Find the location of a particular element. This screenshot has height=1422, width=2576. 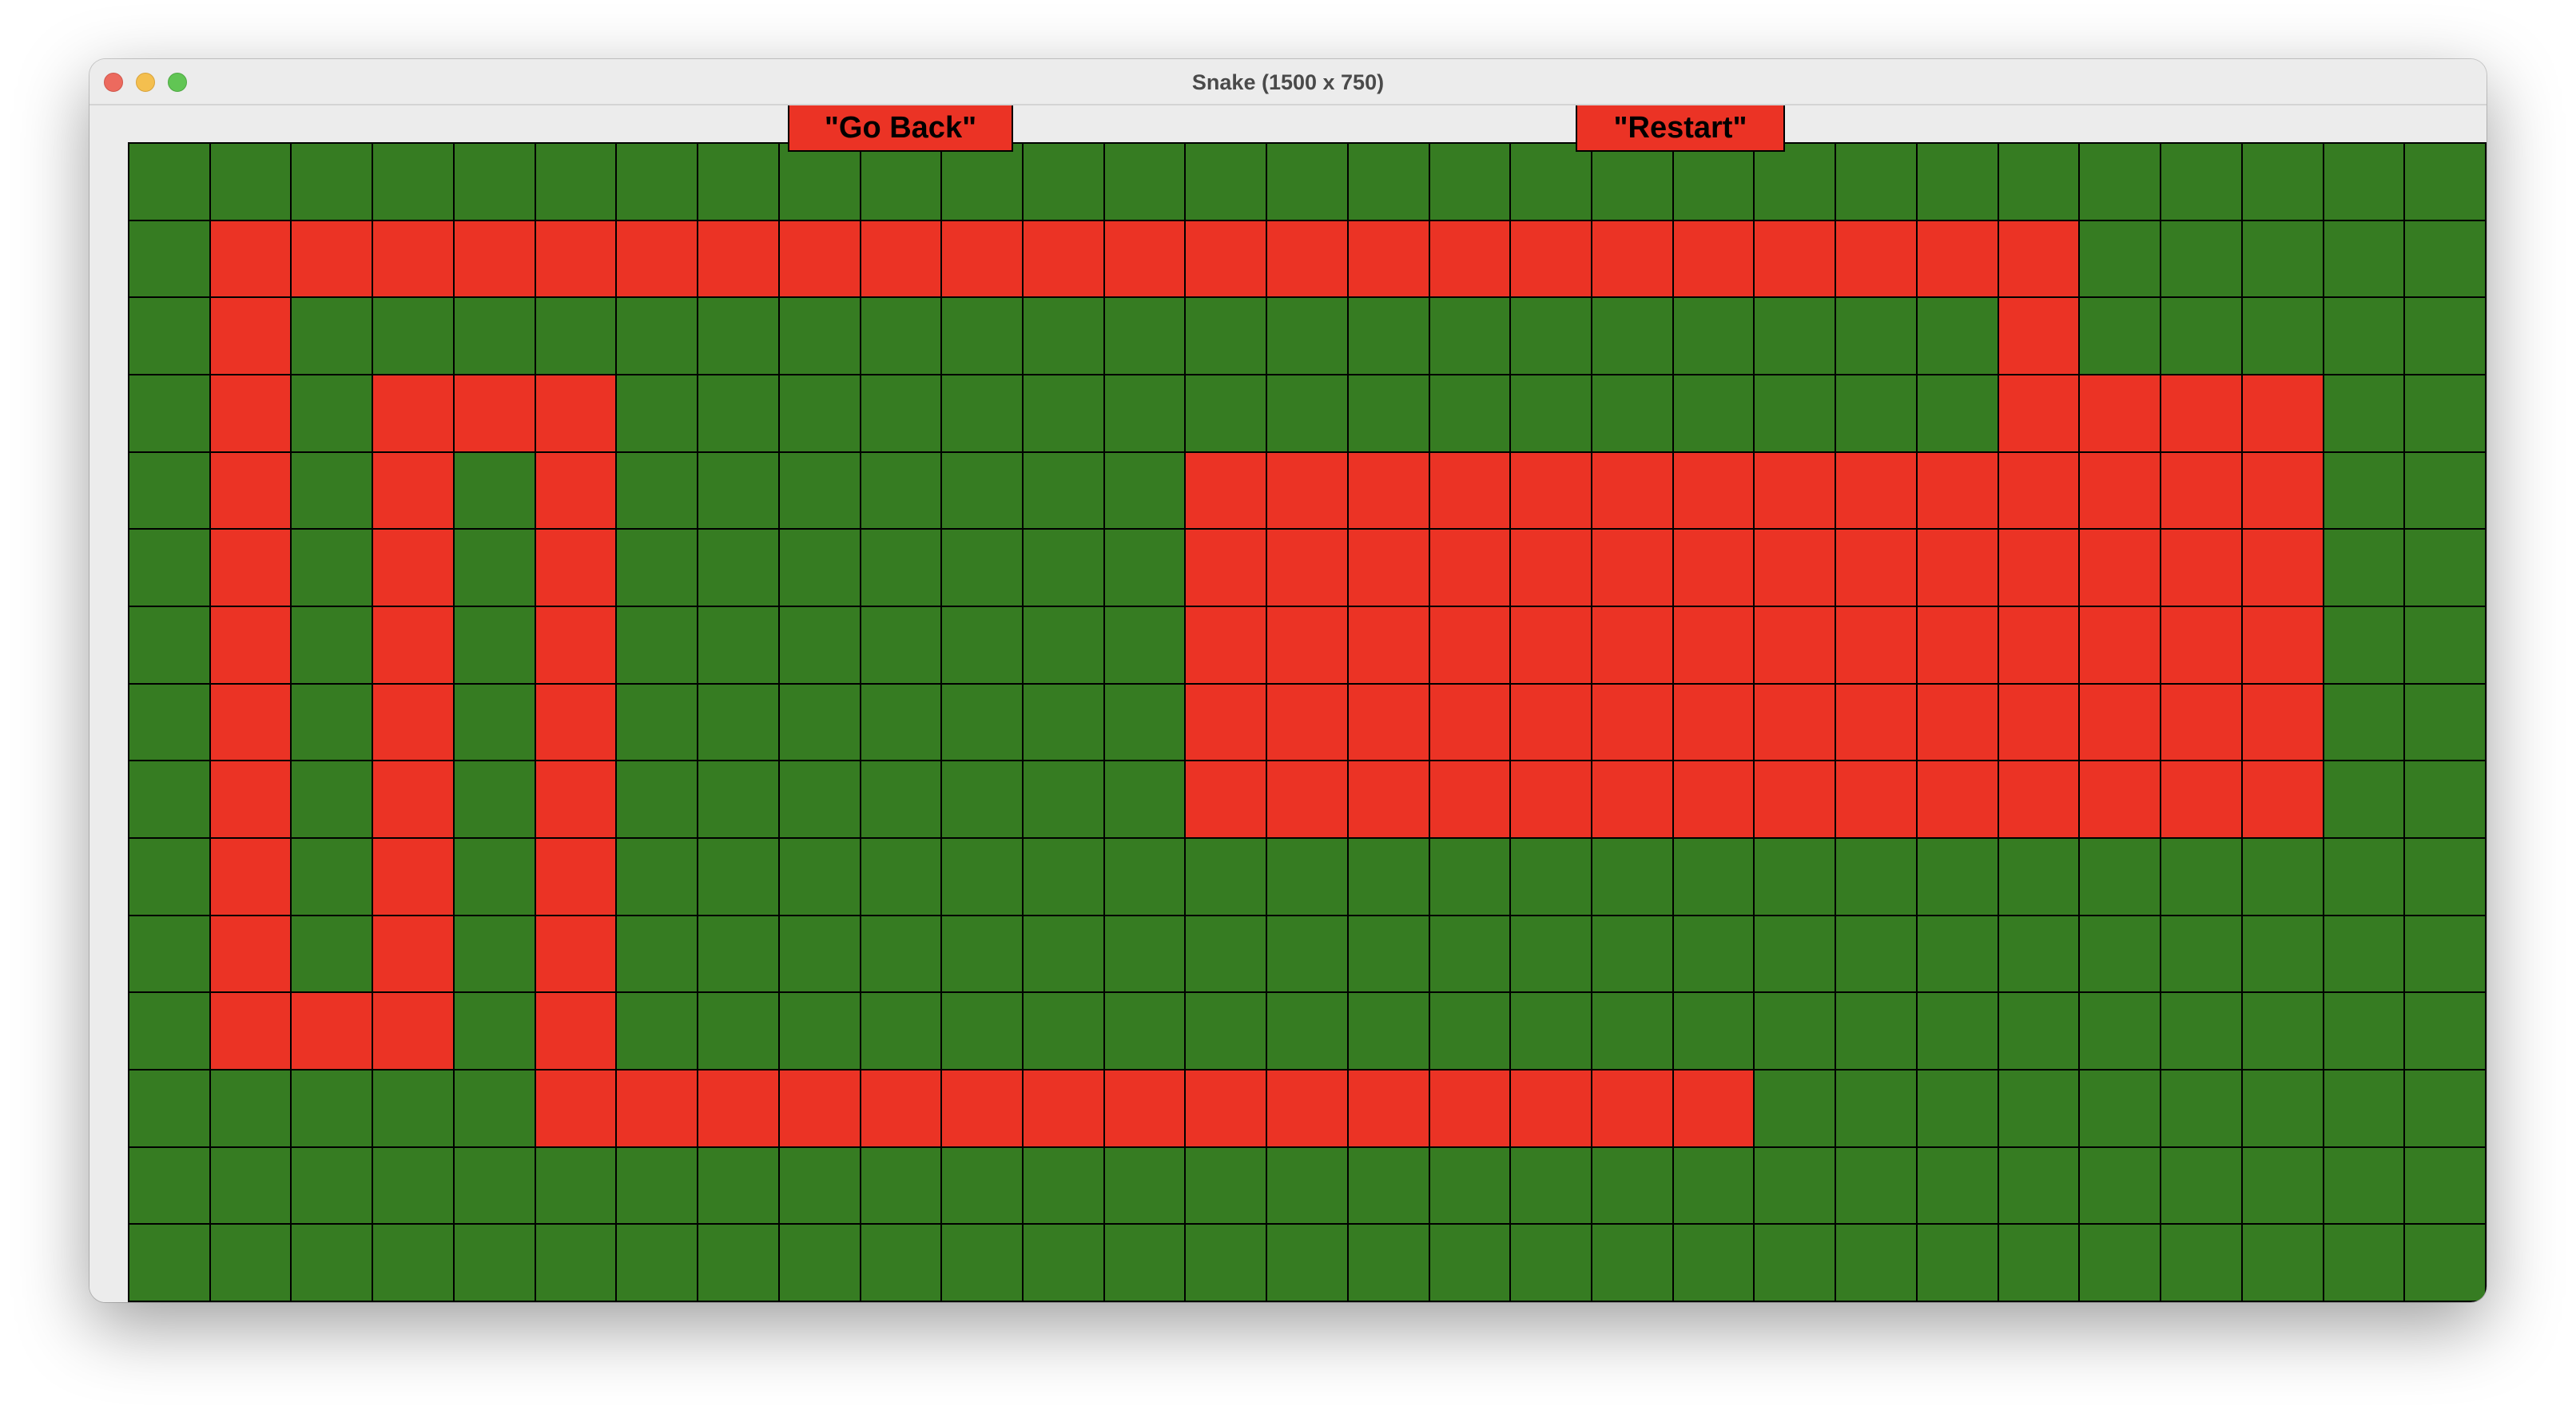

close-window-icon is located at coordinates (113, 82).